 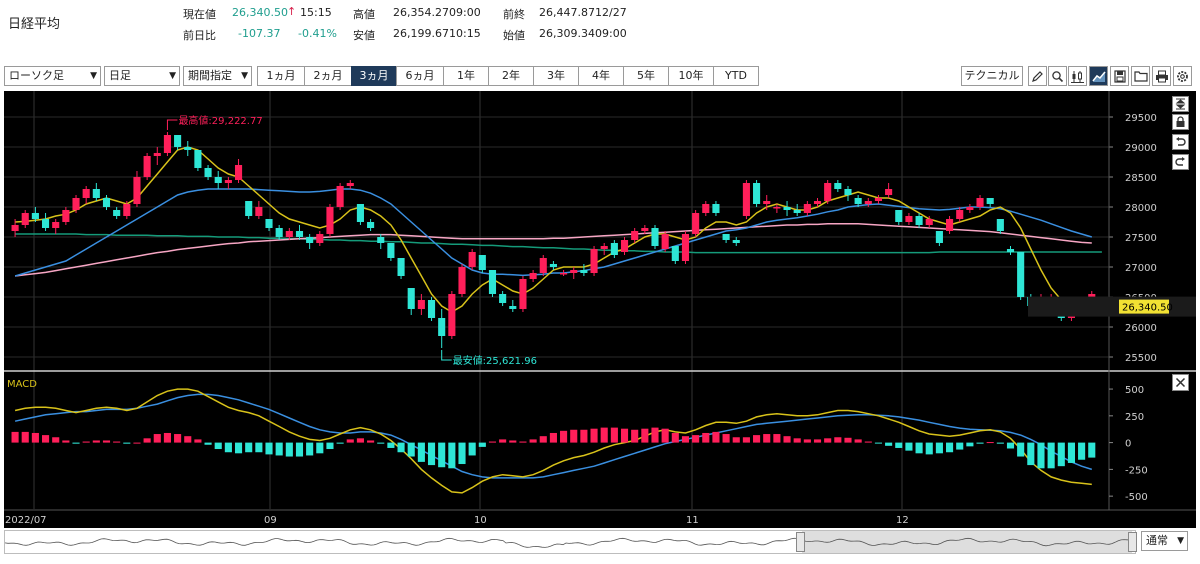 What do you see at coordinates (480, 520) in the screenshot?
I see `x-axis-tick-label: 10` at bounding box center [480, 520].